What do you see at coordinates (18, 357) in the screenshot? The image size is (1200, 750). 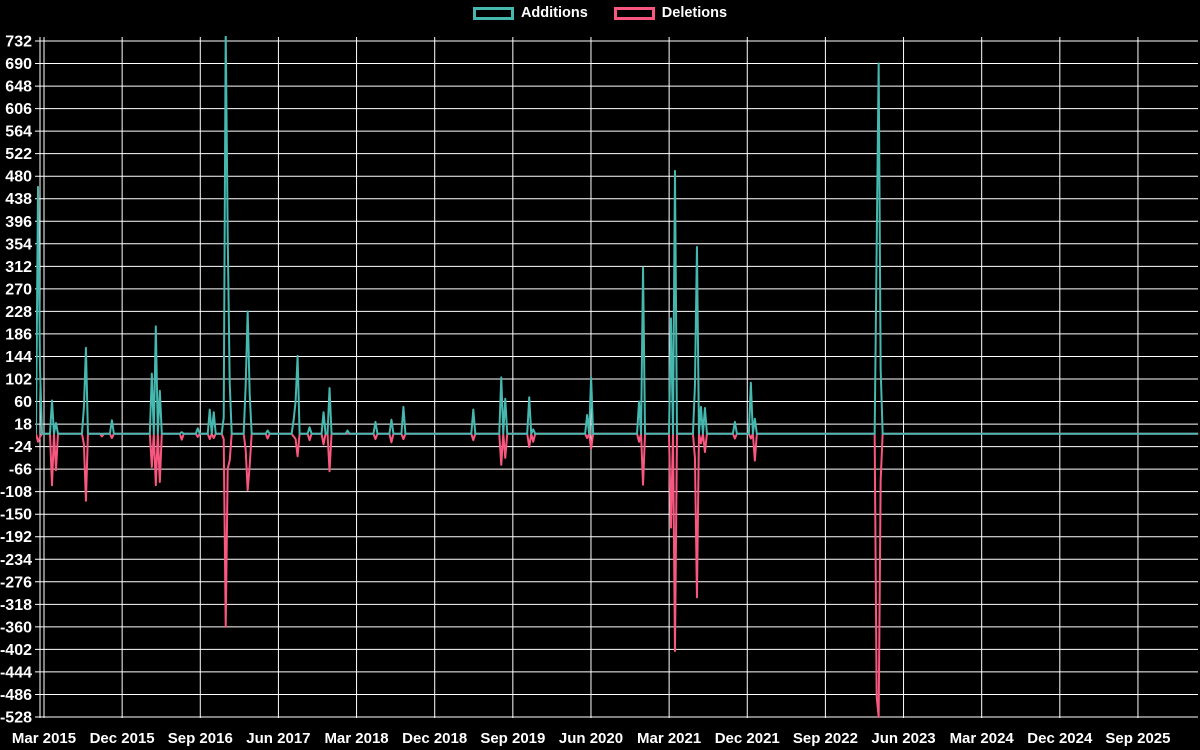 I see `y-axis-tick-label: 144` at bounding box center [18, 357].